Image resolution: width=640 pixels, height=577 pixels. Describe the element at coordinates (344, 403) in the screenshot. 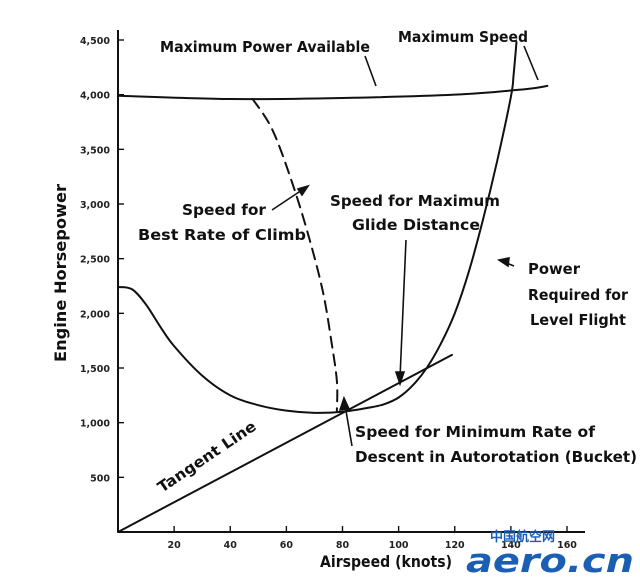

I see `arrowhead-min-rate-descent` at that location.